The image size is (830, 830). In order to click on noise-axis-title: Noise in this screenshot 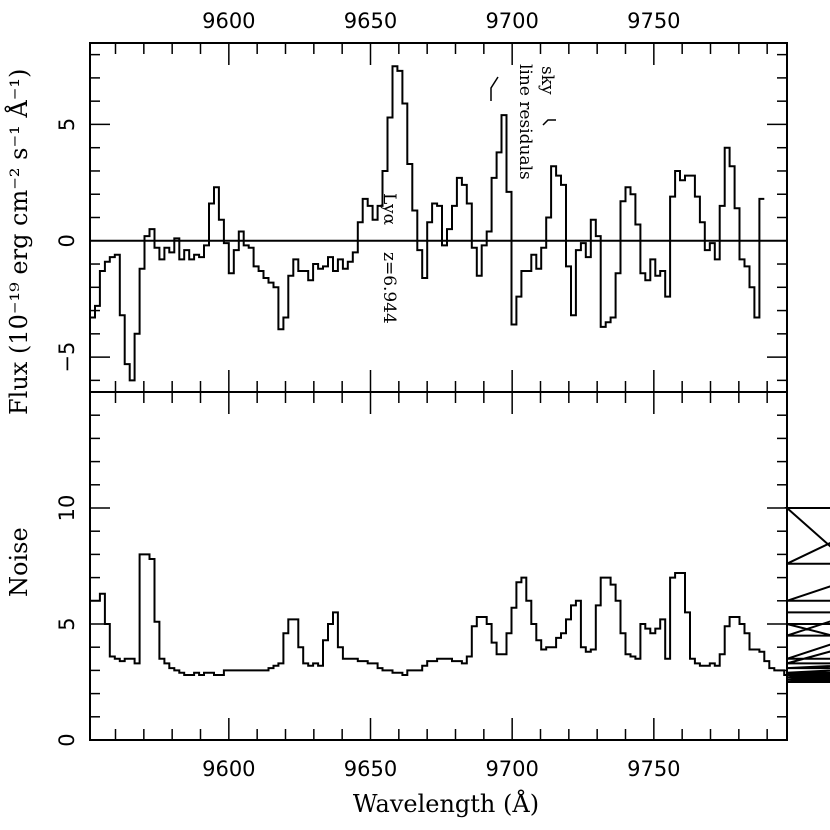, I will do `click(19, 562)`.